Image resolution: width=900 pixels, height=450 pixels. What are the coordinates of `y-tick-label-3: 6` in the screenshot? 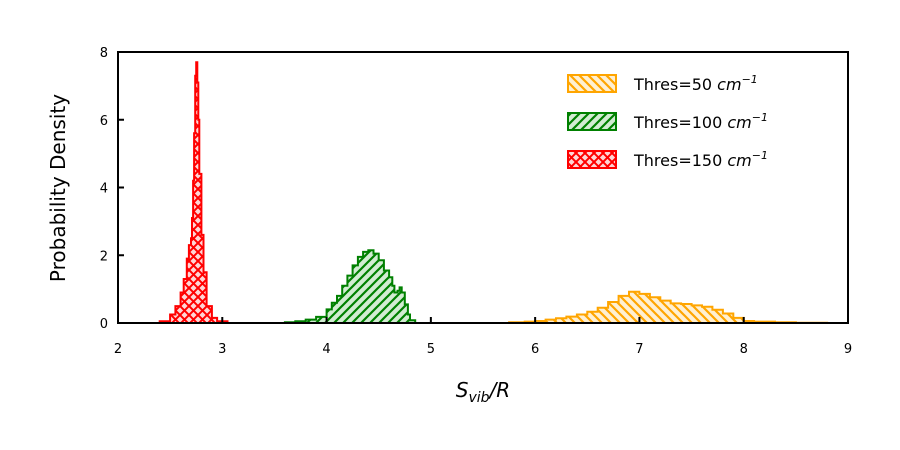 It's located at (104, 121).